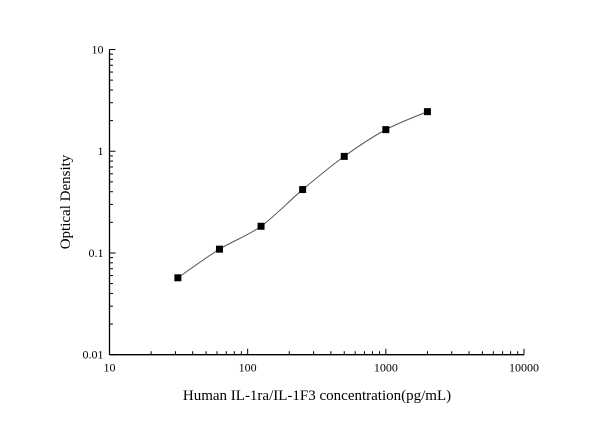  What do you see at coordinates (101, 151) in the screenshot?
I see `y-tick-label: 1` at bounding box center [101, 151].